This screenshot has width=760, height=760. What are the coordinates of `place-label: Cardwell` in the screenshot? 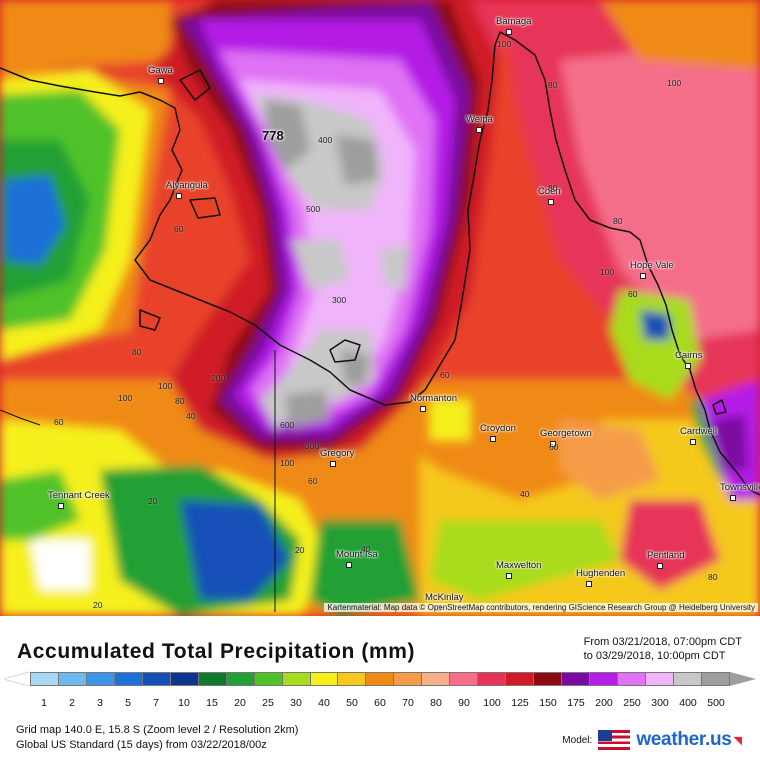 It's located at (698, 437).